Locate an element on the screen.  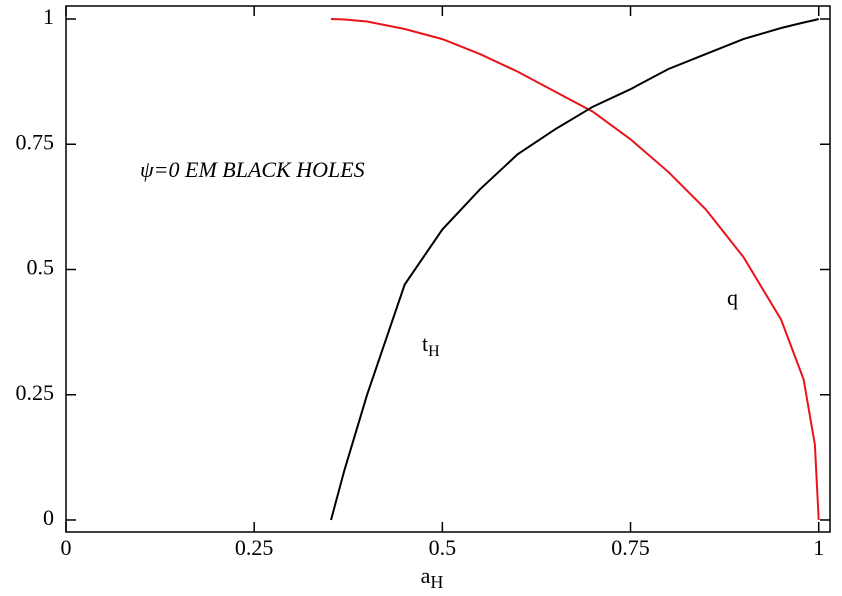
series-label: q is located at coordinates (732, 297).